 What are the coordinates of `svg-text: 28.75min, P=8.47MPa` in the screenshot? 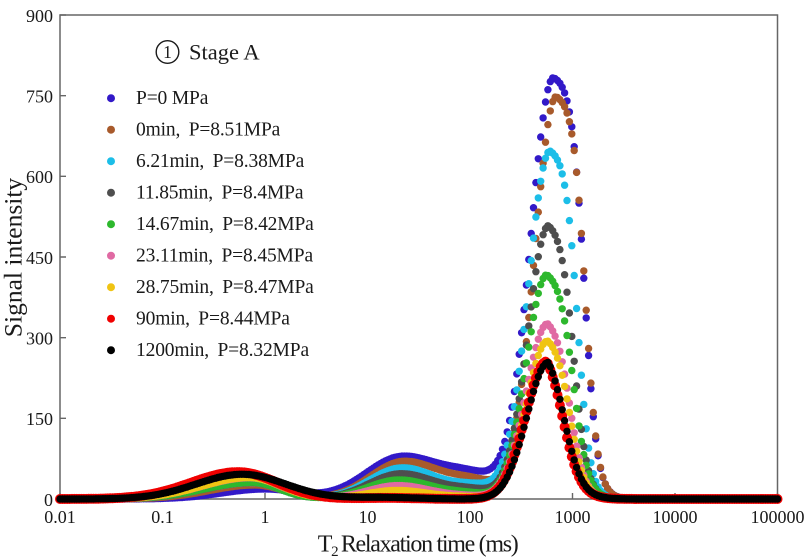 It's located at (225, 287).